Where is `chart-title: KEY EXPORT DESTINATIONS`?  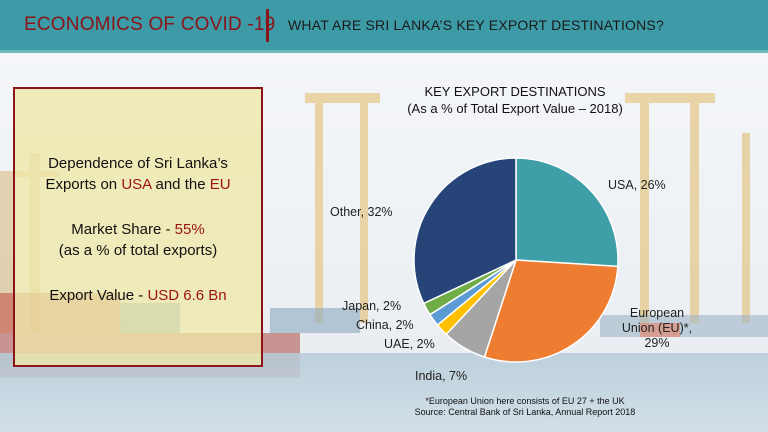 chart-title: KEY EXPORT DESTINATIONS is located at coordinates (515, 91).